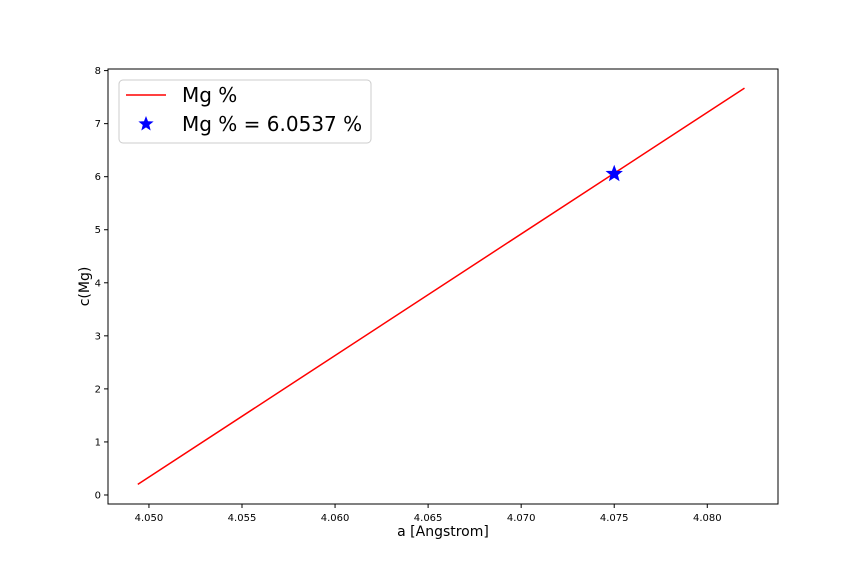 The height and width of the screenshot is (576, 864). Describe the element at coordinates (272, 124) in the screenshot. I see `legend-label-marker: Mg % = 6.0537 %` at that location.